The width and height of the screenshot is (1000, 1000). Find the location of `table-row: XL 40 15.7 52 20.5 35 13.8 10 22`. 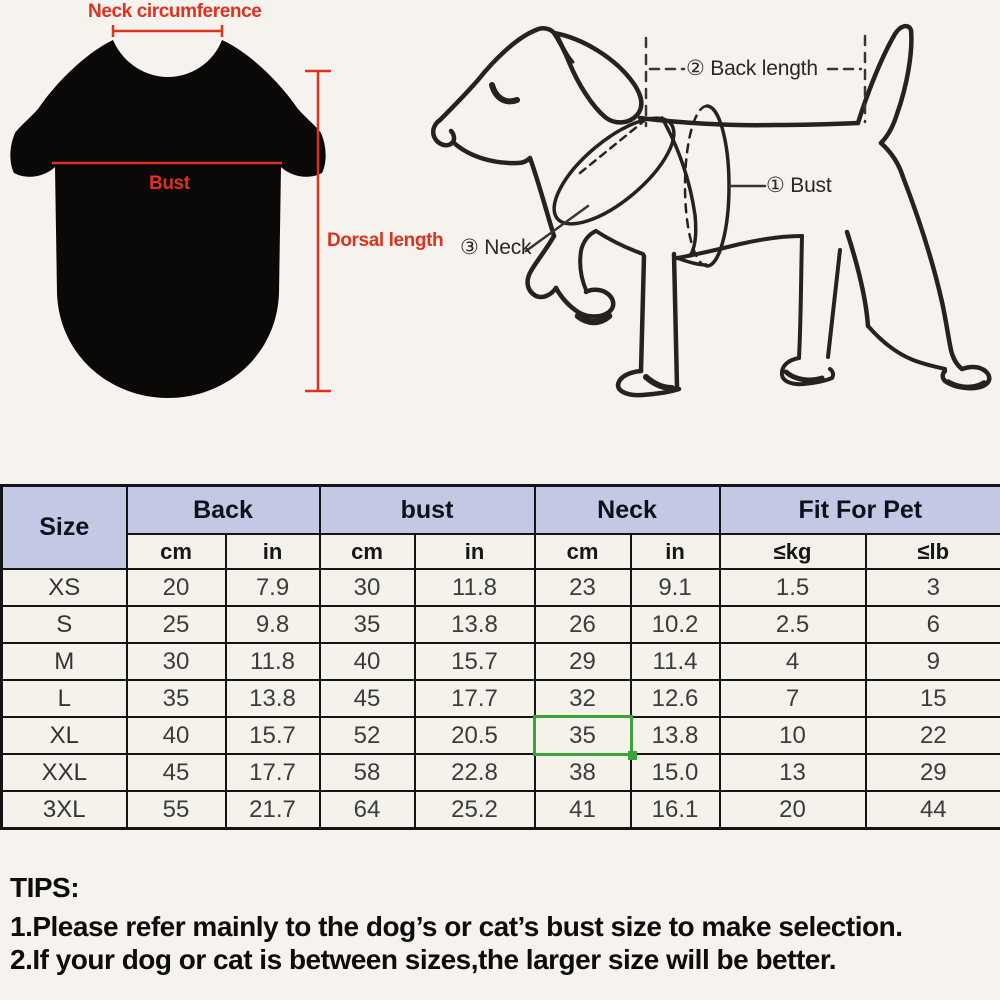

table-row: XL 40 15.7 52 20.5 35 13.8 10 22 is located at coordinates (500, 738).